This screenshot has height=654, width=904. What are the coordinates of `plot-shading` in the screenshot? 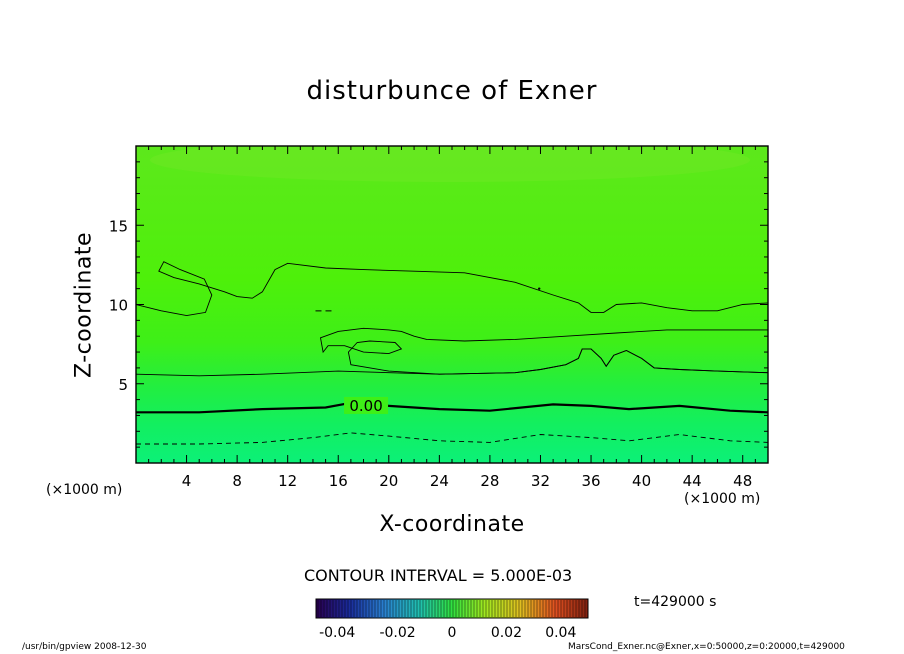 It's located at (450, 164).